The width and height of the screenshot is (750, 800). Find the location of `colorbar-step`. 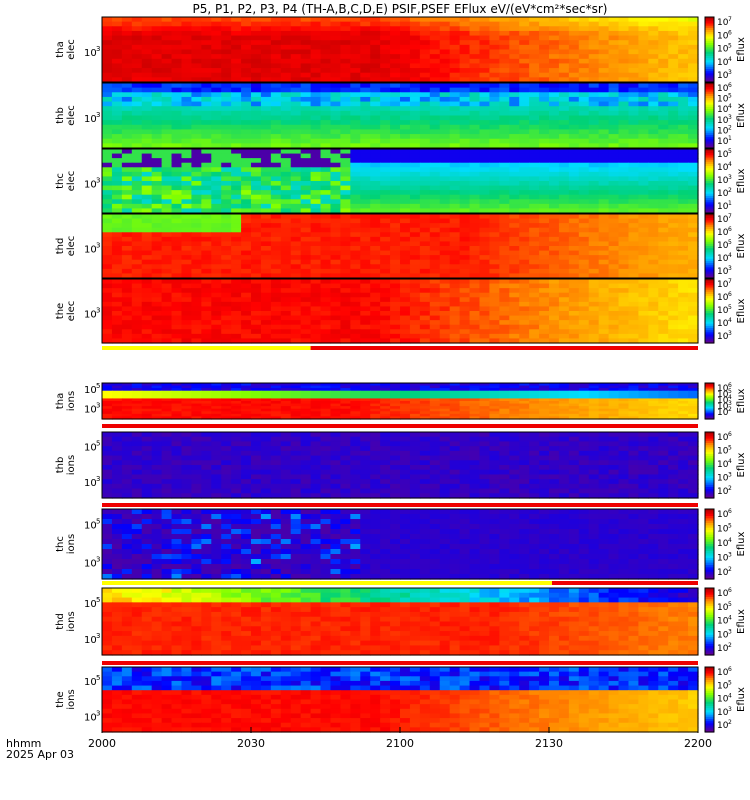

colorbar-step is located at coordinates (709, 319).